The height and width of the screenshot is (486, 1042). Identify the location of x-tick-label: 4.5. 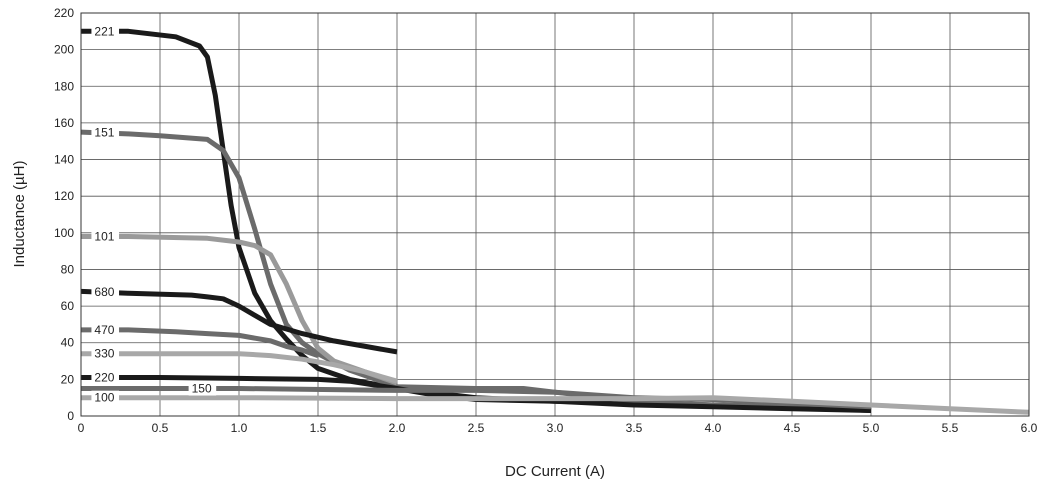
(792, 428).